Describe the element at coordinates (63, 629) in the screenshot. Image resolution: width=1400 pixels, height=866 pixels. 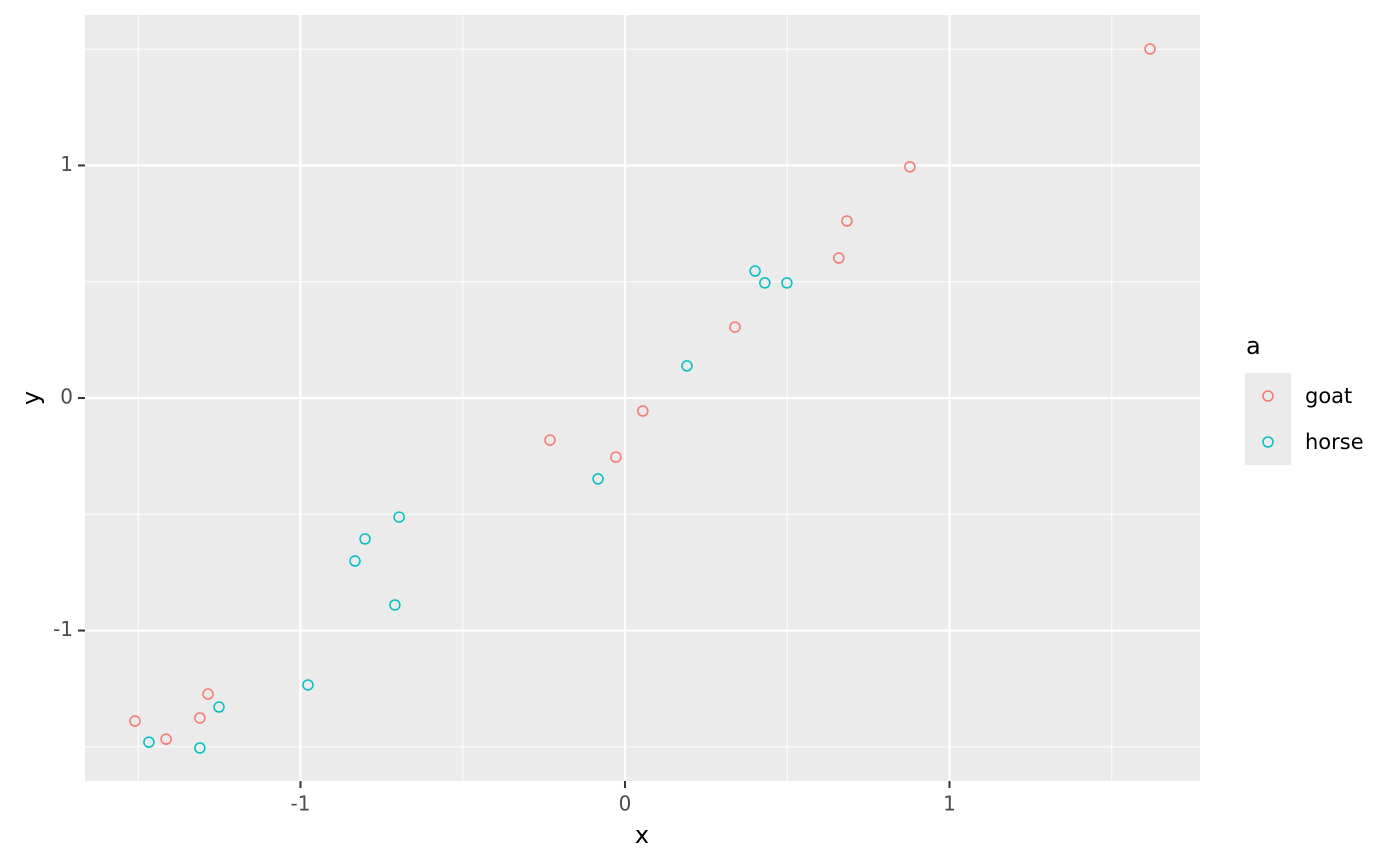
I see `y-tick-label: -1` at that location.